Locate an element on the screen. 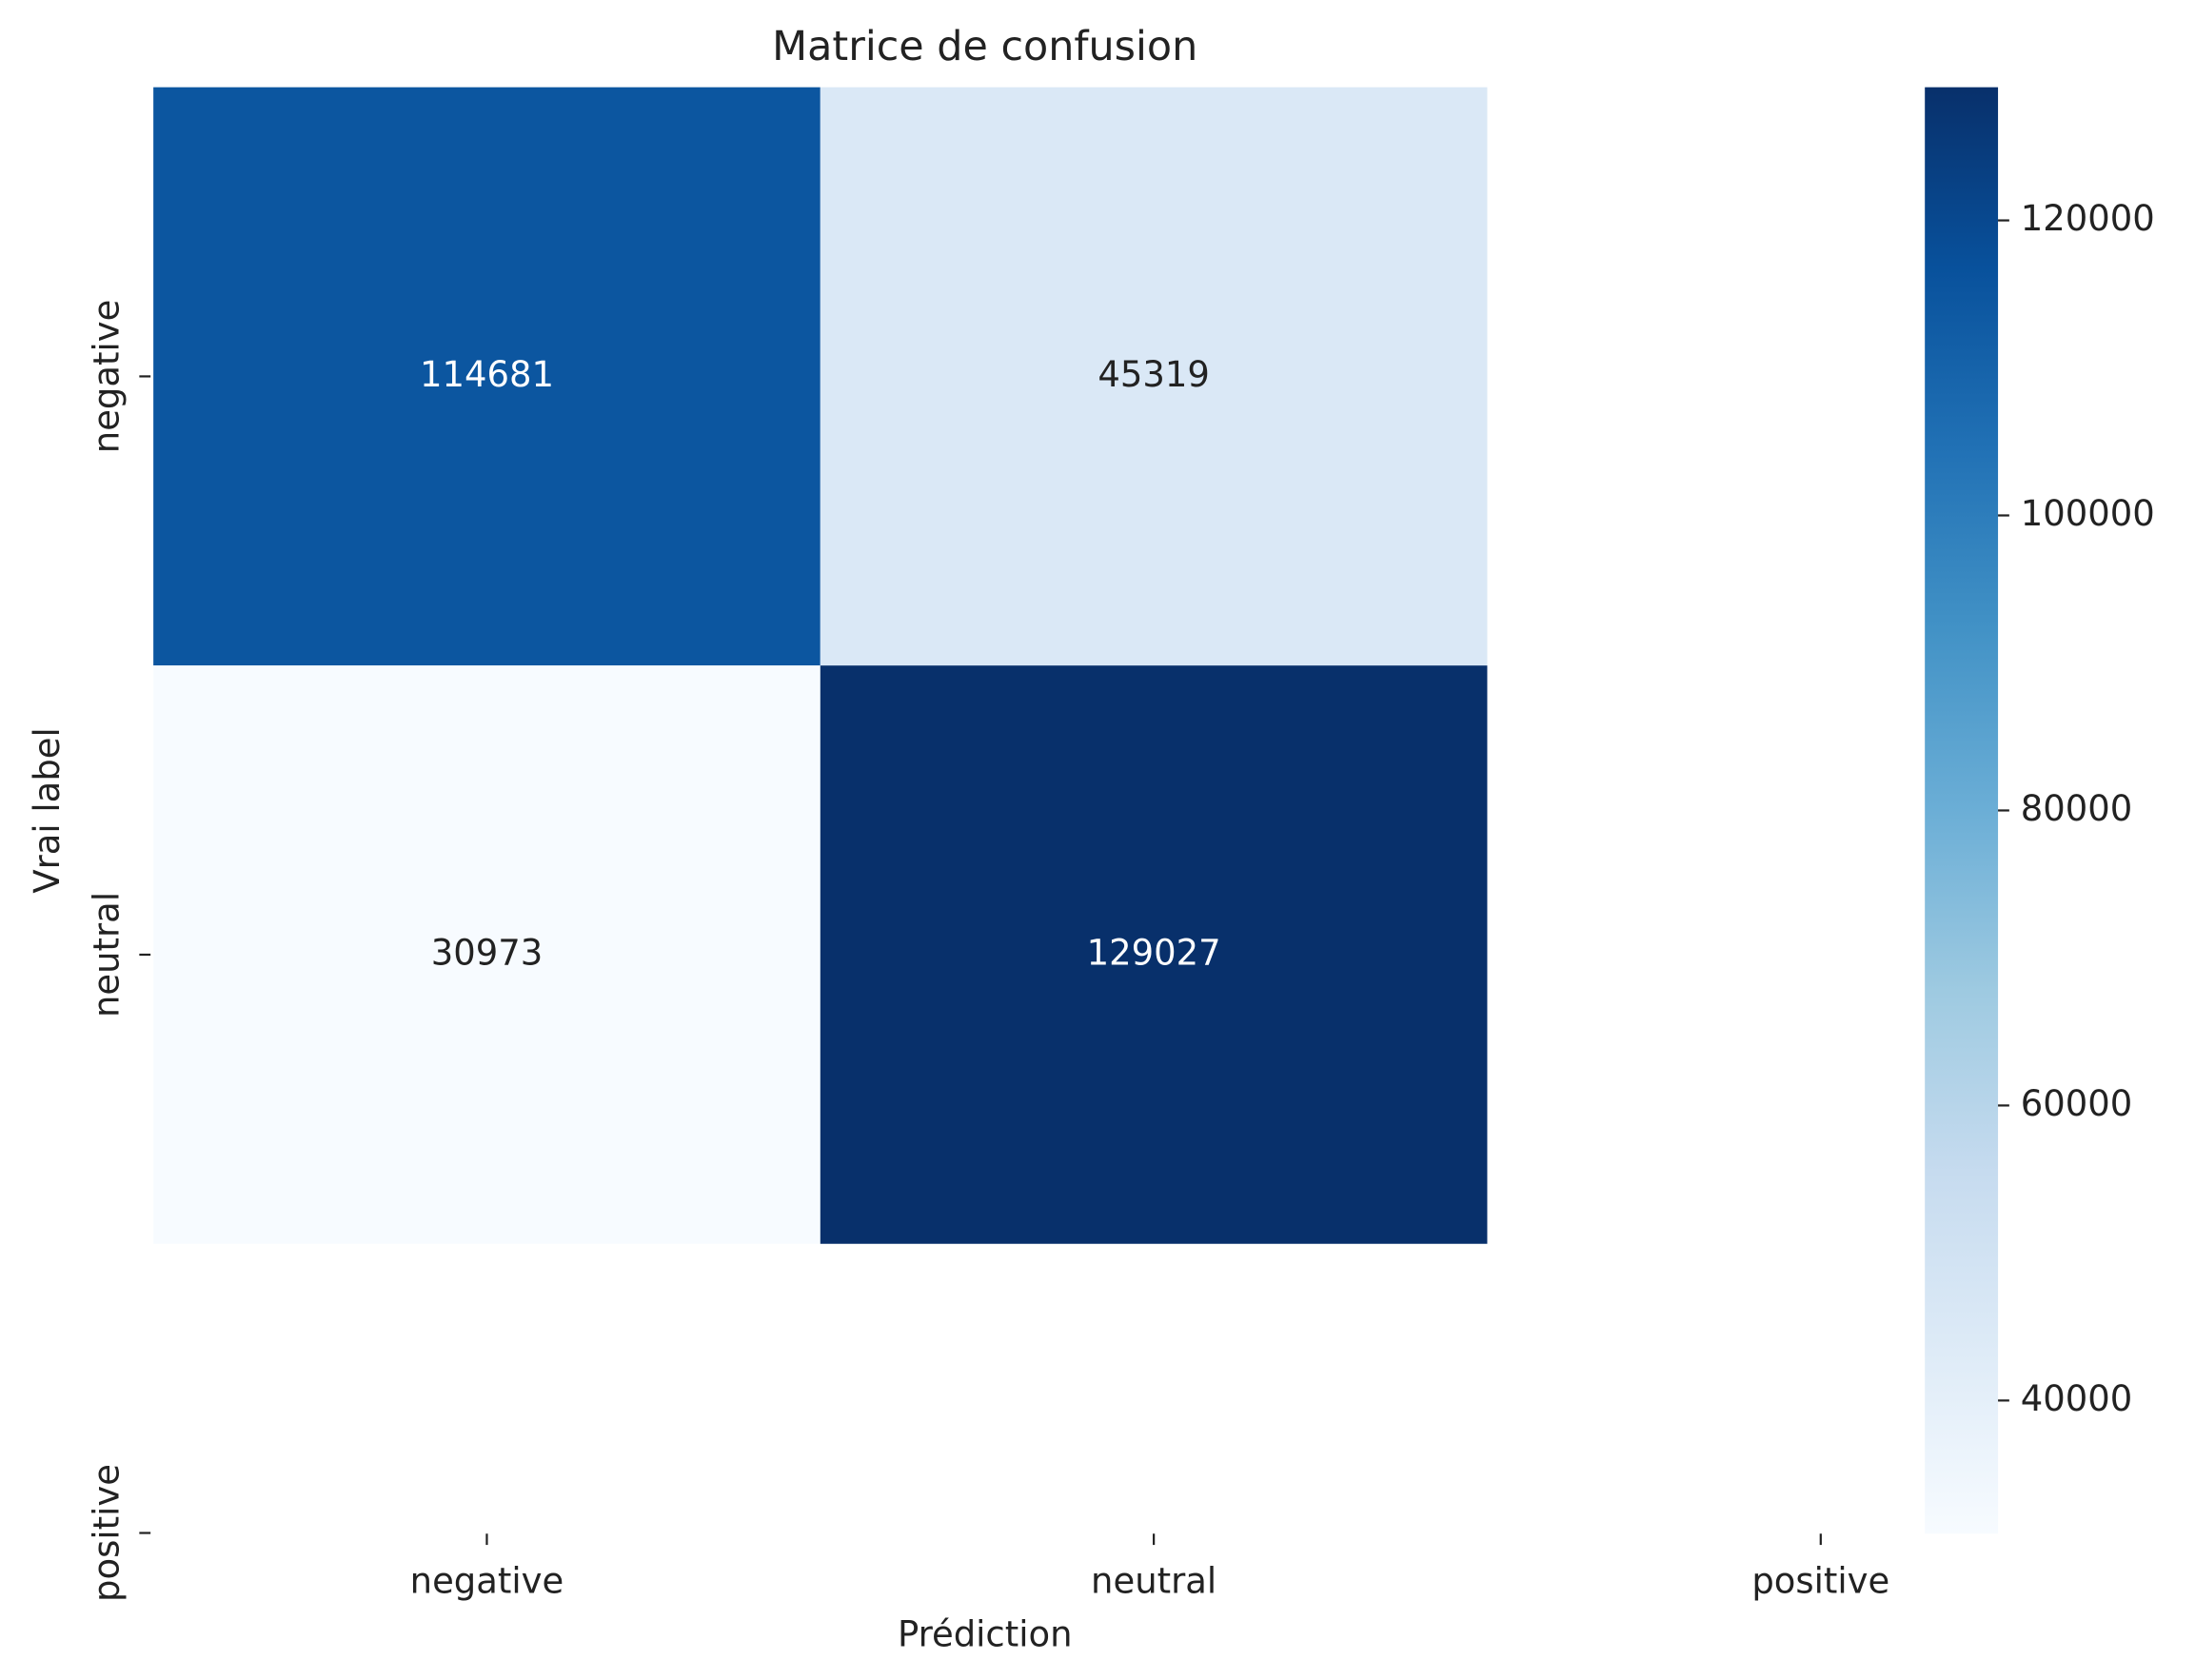 The width and height of the screenshot is (2195, 1680). cell-label: 114681 is located at coordinates (487, 375).